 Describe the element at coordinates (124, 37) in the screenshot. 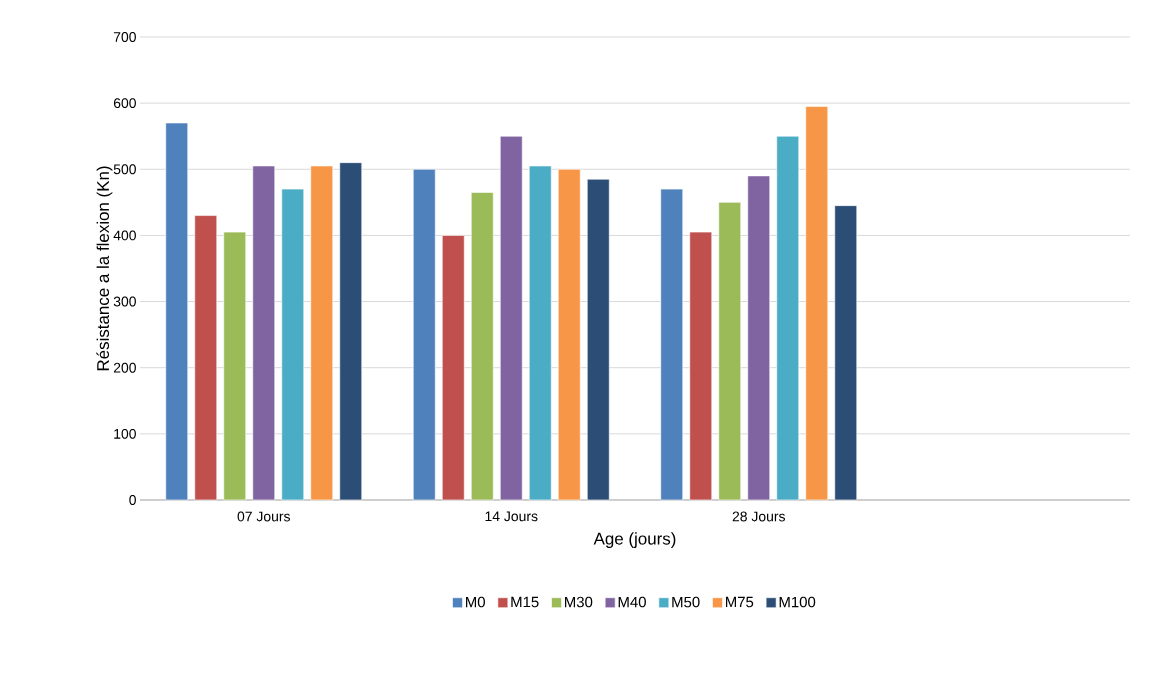

I see `y-tick-label: 700` at that location.